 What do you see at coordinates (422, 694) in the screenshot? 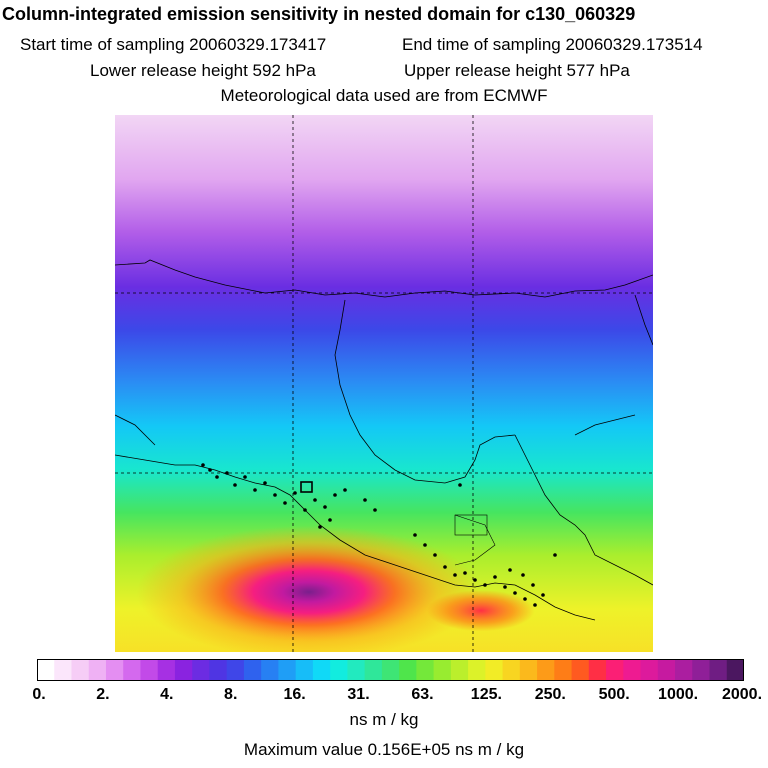
I see `colorbar-tick-label: 63.` at bounding box center [422, 694].